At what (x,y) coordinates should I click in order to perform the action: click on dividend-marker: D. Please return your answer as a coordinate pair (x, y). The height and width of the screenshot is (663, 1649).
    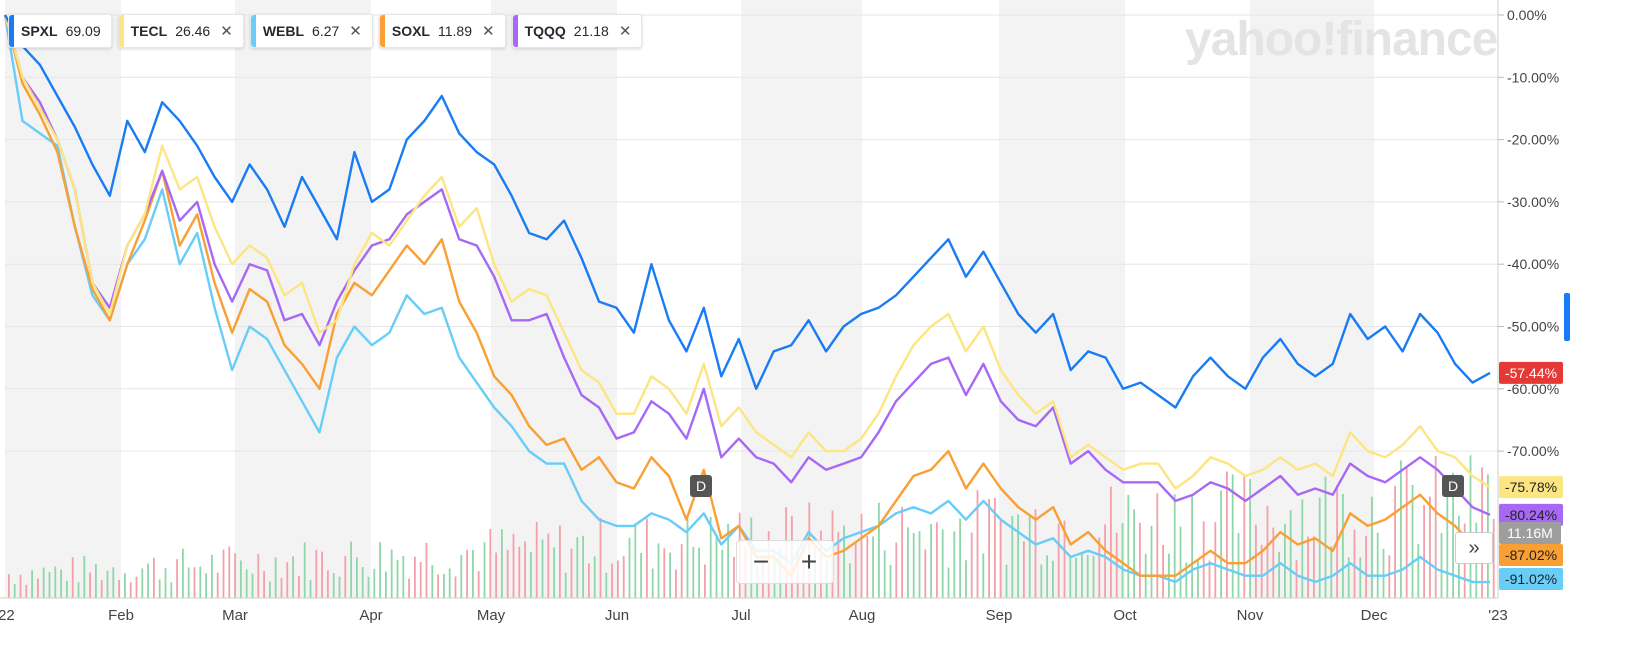
    Looking at the image, I should click on (701, 486).